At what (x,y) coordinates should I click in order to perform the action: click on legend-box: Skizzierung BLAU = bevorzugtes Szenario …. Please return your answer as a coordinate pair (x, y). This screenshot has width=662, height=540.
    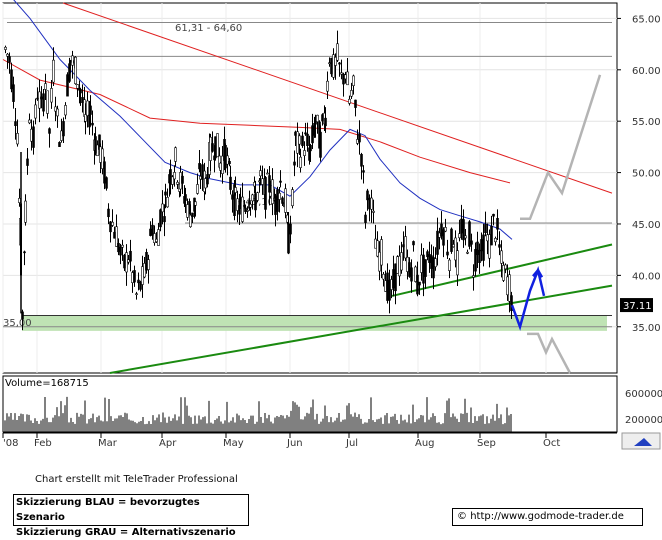
    Looking at the image, I should click on (131, 516).